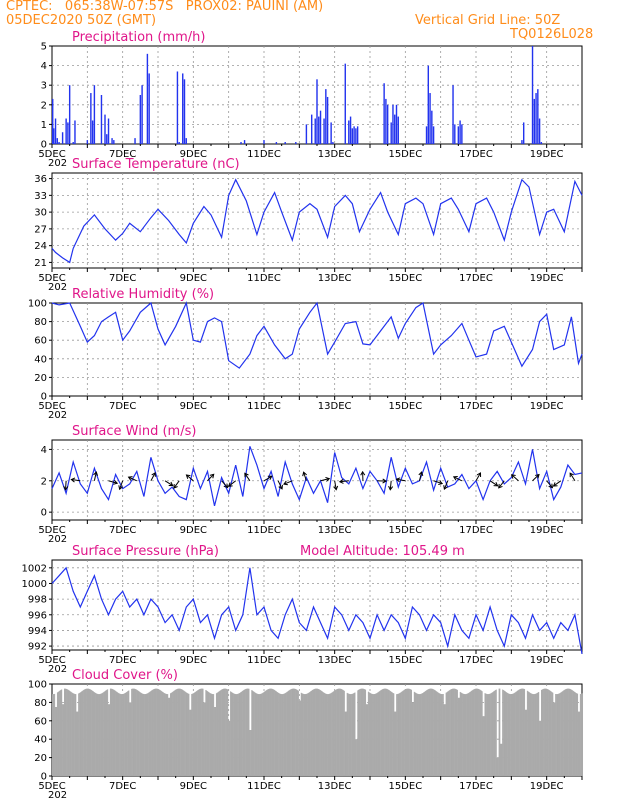 This screenshot has width=618, height=800. What do you see at coordinates (193, 278) in the screenshot?
I see `temperature-xtick-label: 9DEC` at bounding box center [193, 278].